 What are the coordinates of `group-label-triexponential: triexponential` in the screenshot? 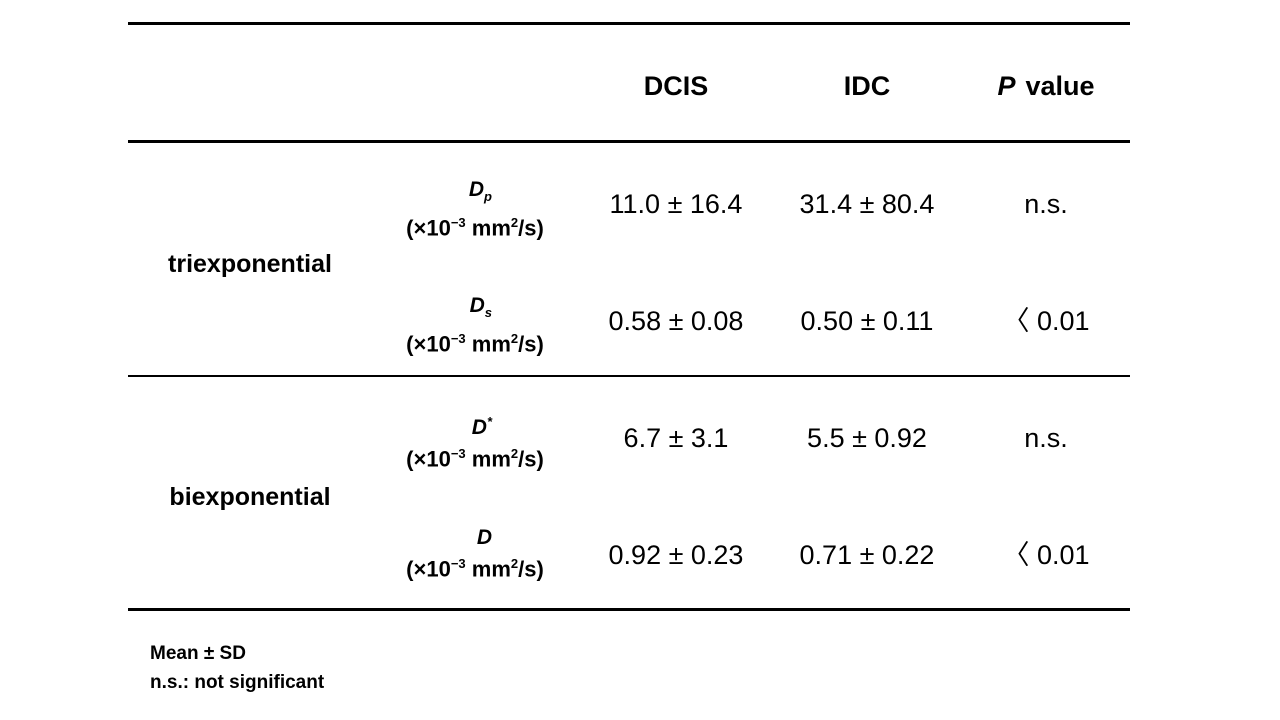 It's located at (250, 264).